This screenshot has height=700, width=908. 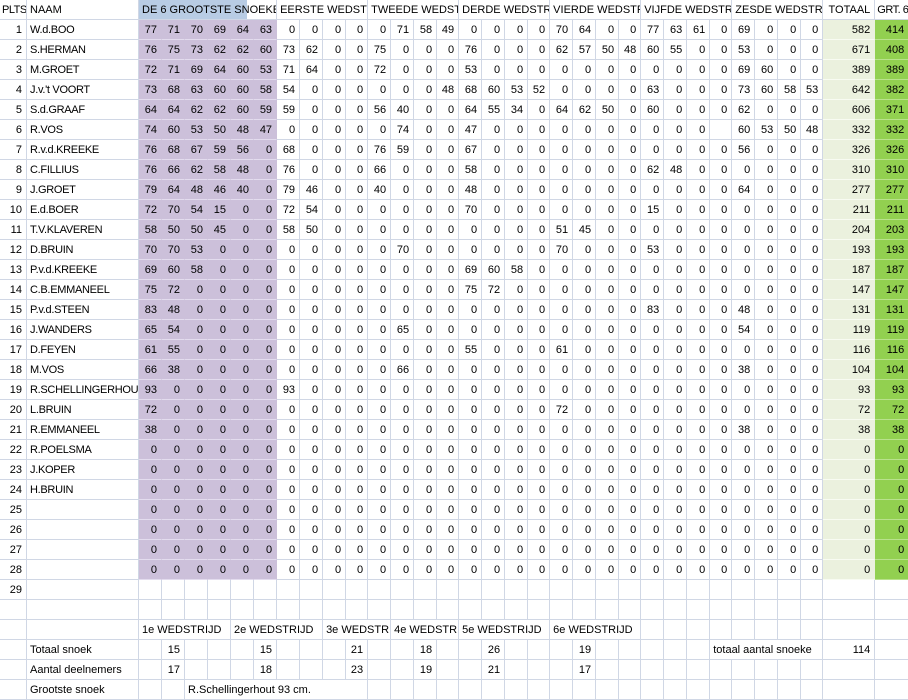 What do you see at coordinates (744, 430) in the screenshot?
I see `cell-match-score: 38` at bounding box center [744, 430].